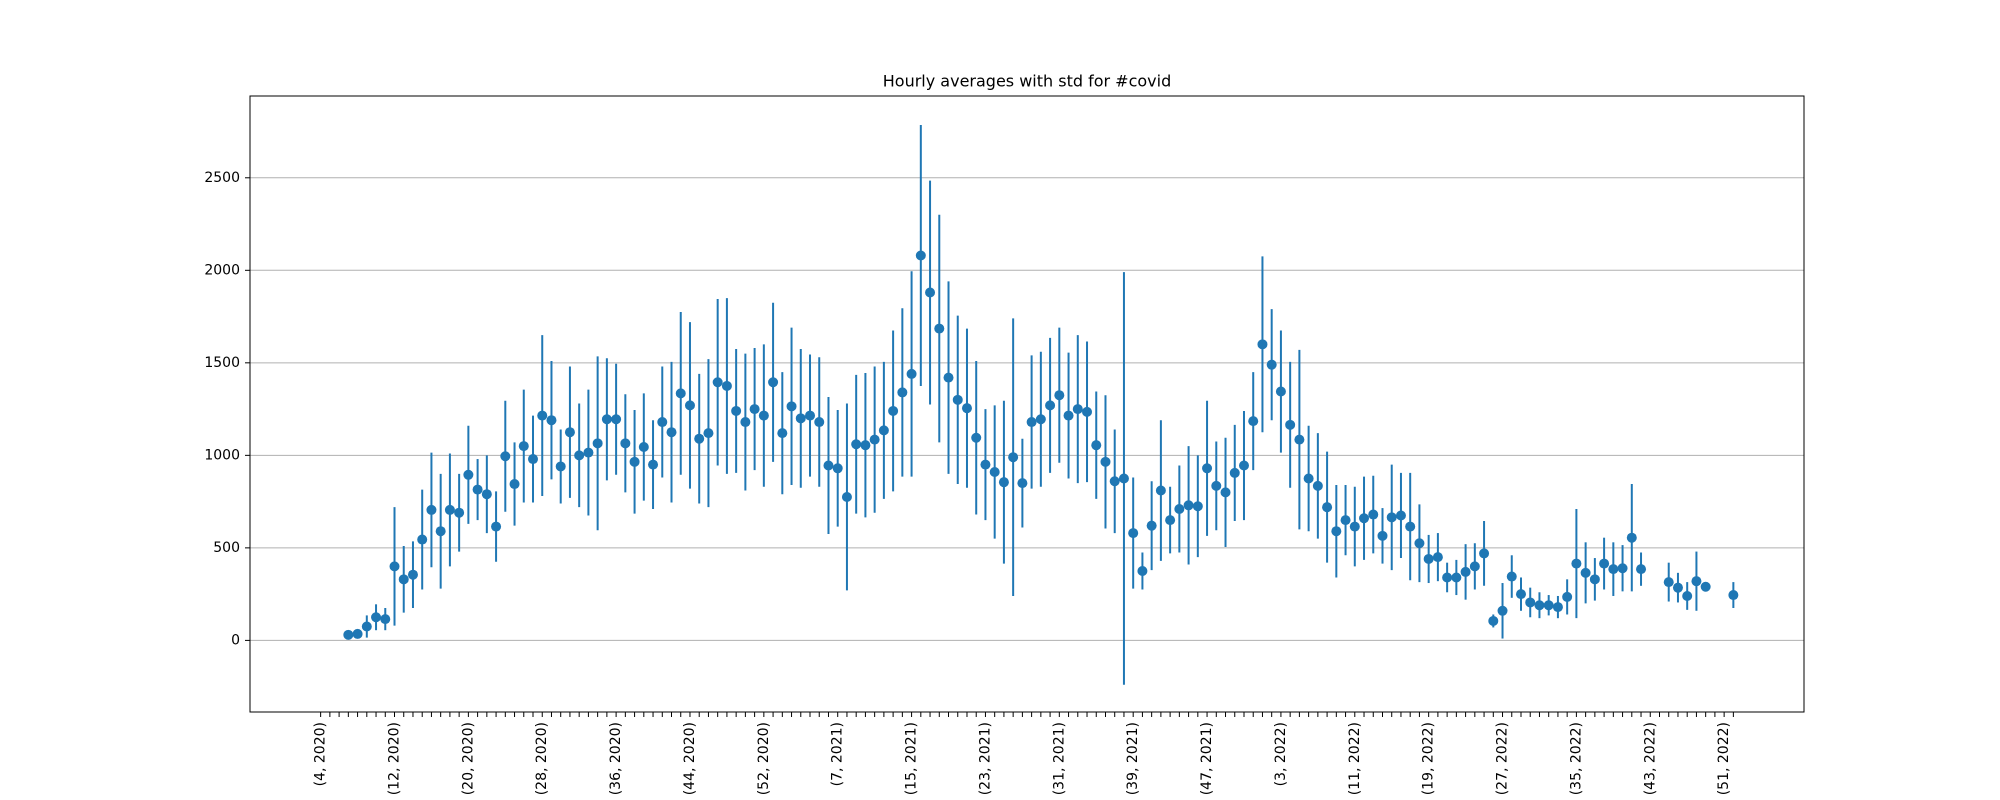 The width and height of the screenshot is (2000, 800). What do you see at coordinates (222, 455) in the screenshot?
I see `y-tick-label: 1000` at bounding box center [222, 455].